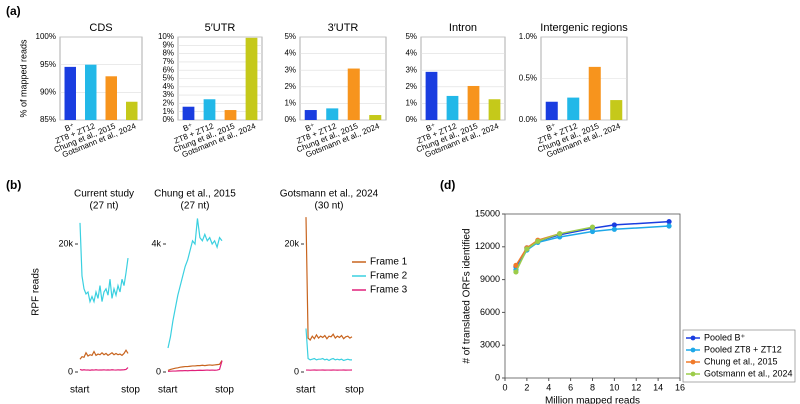  Describe the element at coordinates (343, 28) in the screenshot. I see `chart-title: 3′UTR` at that location.